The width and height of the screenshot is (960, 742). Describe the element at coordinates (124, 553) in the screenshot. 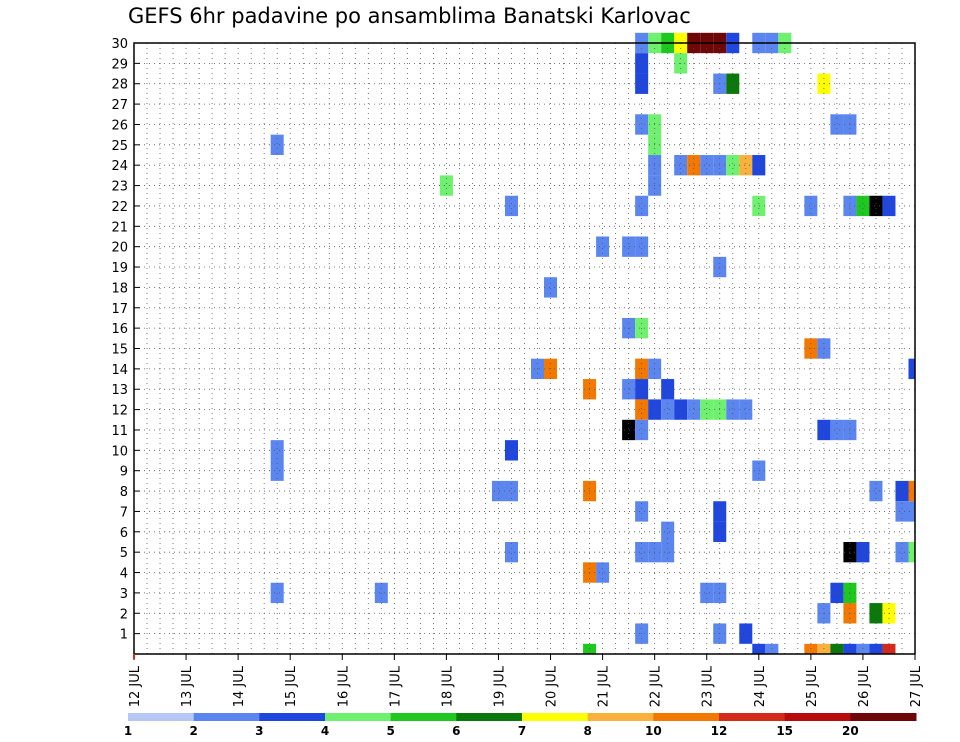

I see `y-tick-label: 5` at that location.